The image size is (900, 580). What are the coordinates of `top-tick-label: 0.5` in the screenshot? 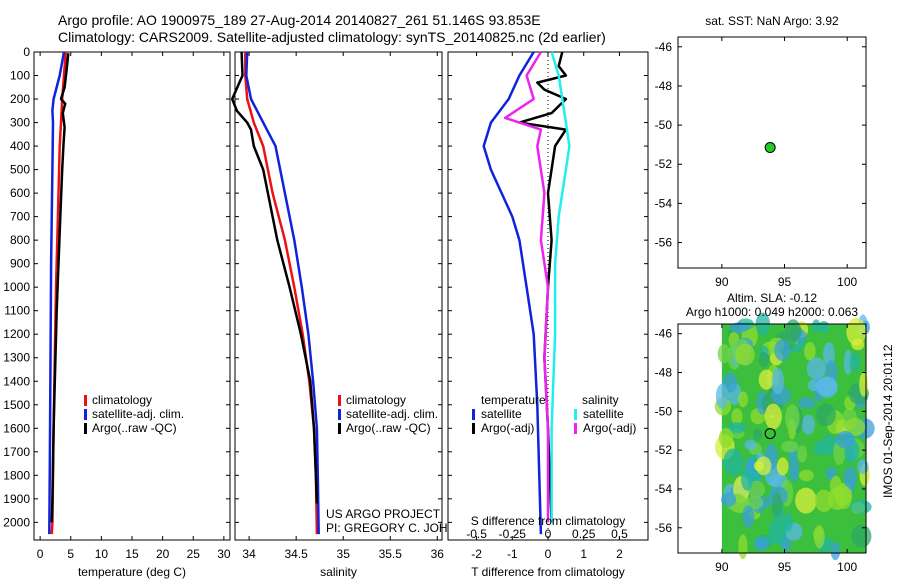 It's located at (619, 534).